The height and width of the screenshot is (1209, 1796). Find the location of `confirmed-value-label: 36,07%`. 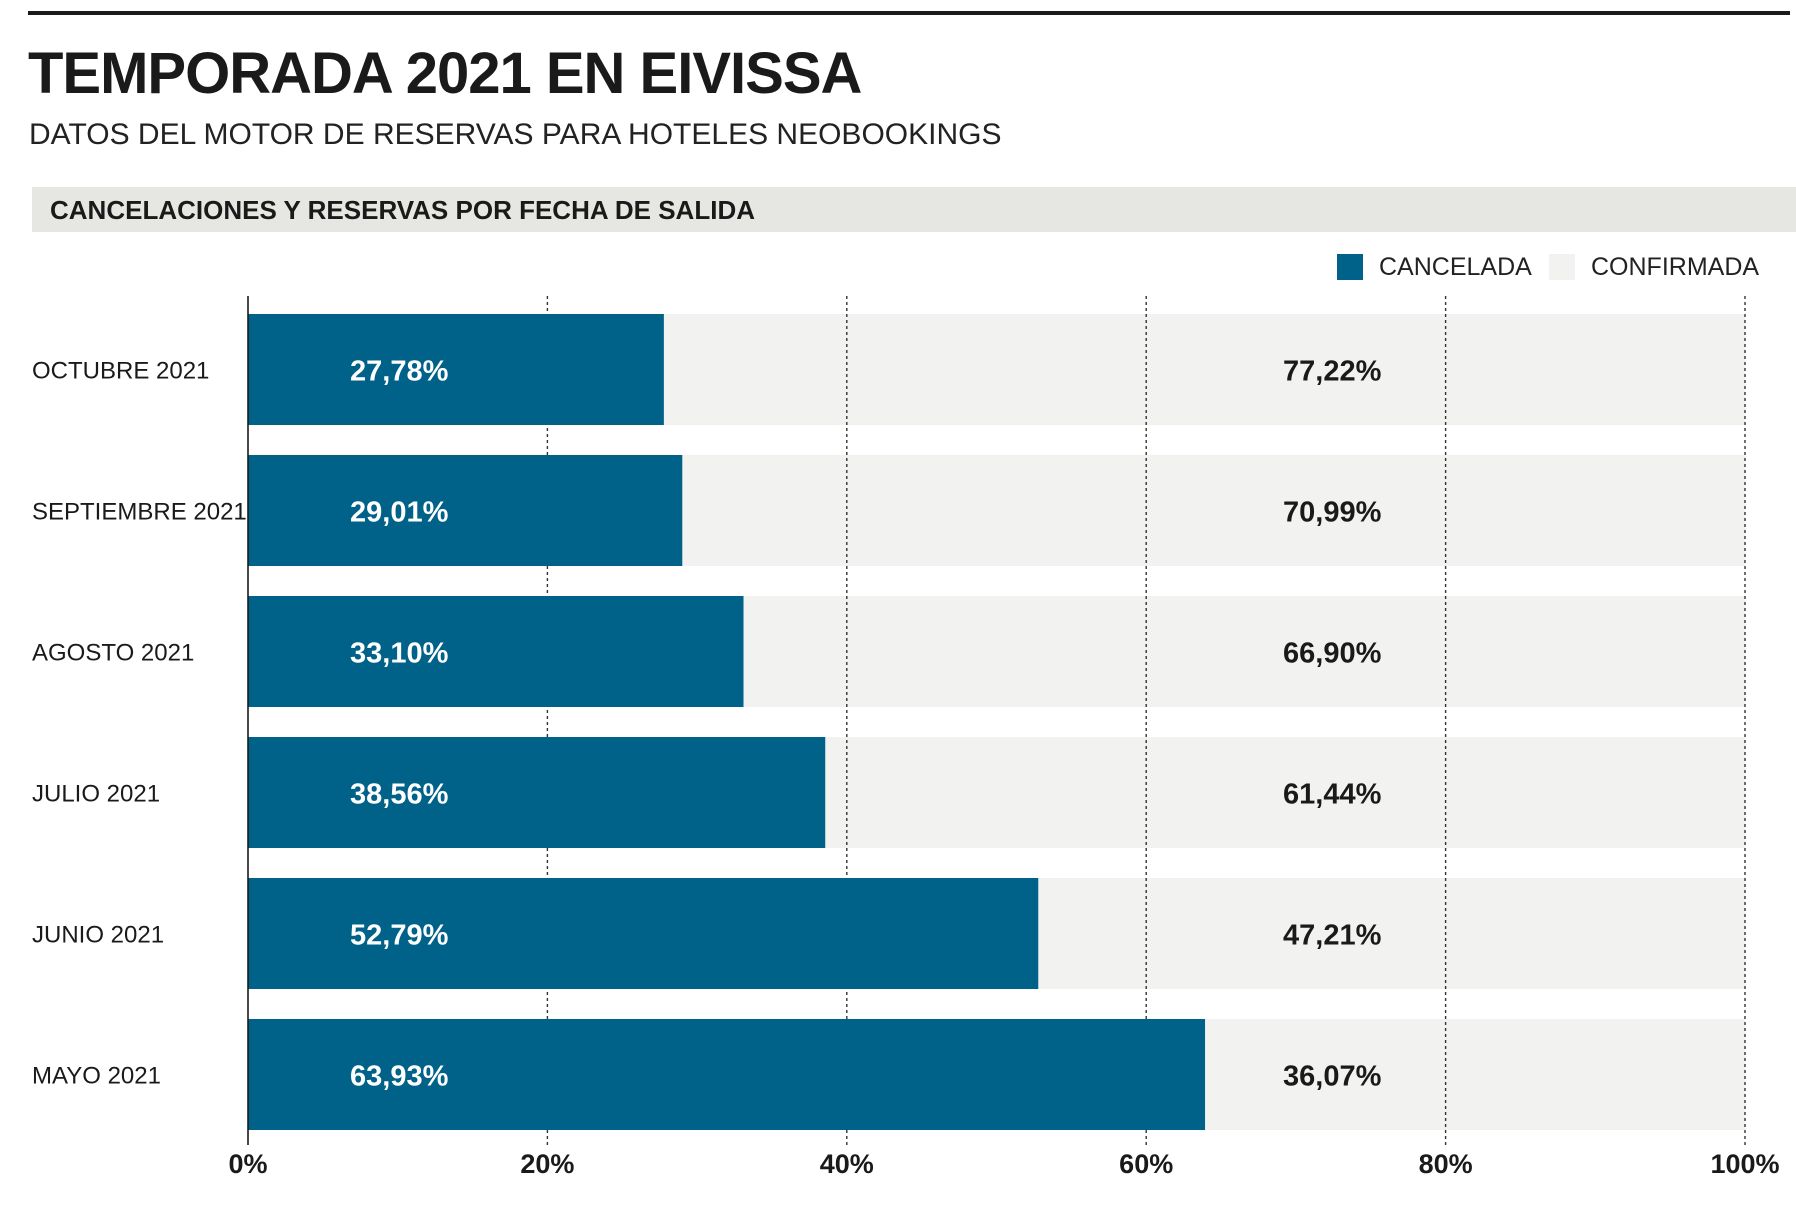

confirmed-value-label: 36,07% is located at coordinates (1332, 1077).